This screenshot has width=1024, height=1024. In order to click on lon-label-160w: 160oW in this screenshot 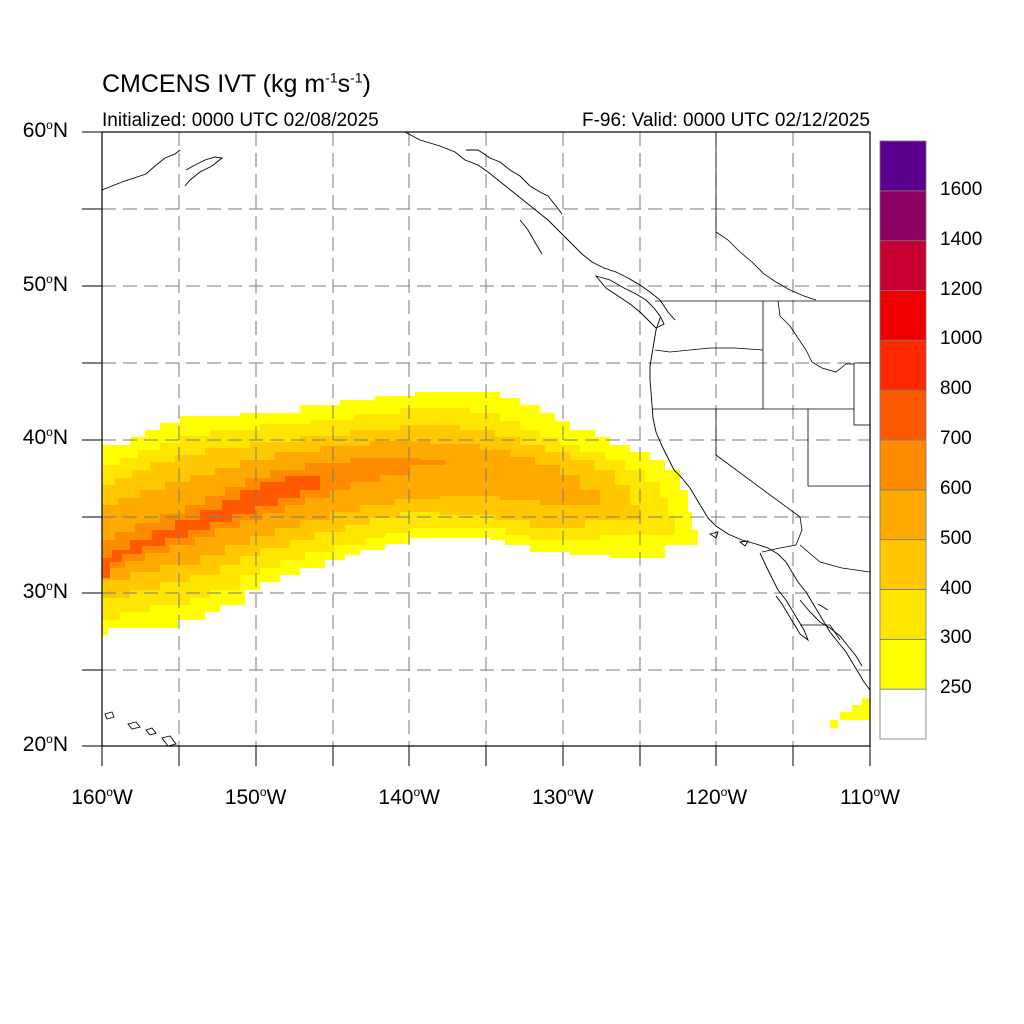, I will do `click(102, 797)`.